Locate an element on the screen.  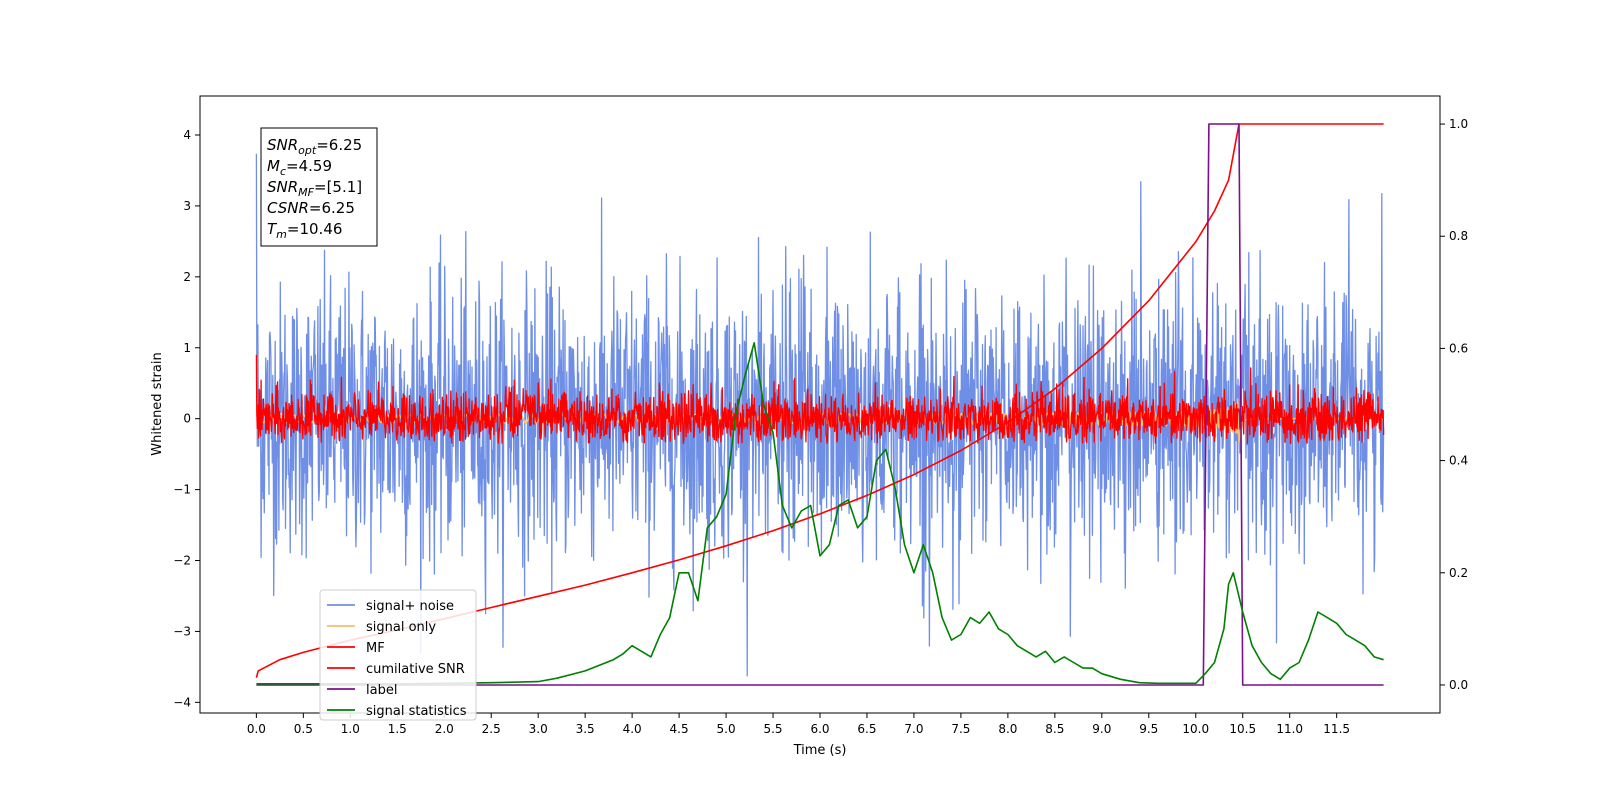
x-tick-label: 1.0 is located at coordinates (350, 729).